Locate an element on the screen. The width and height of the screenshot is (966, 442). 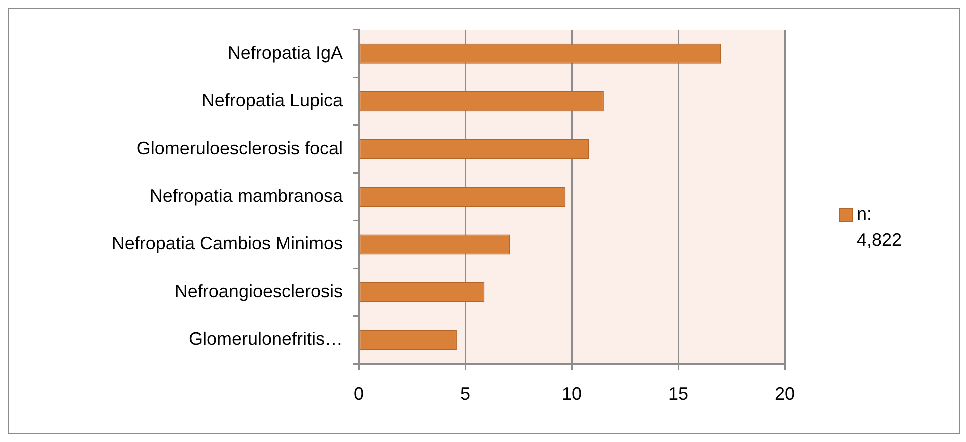
y-tick-label: Nefropatia IgA is located at coordinates (285, 52).